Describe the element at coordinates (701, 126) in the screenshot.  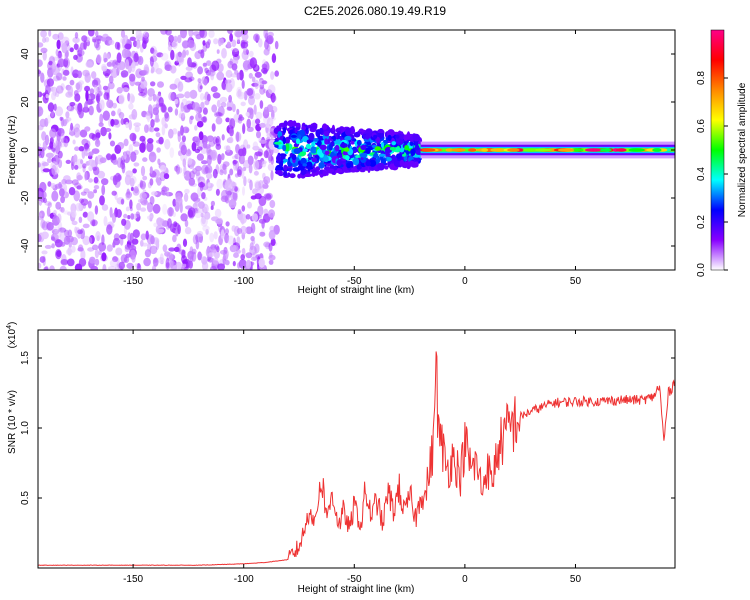
I see `colorbar-tick-label: 0.6` at that location.